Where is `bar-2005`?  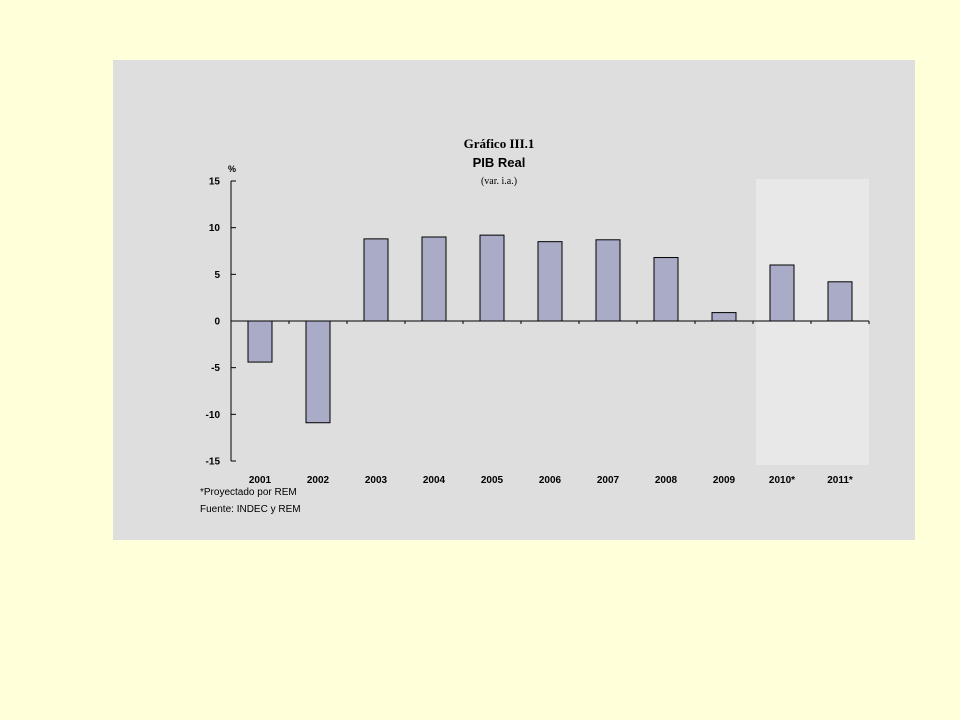
bar-2005 is located at coordinates (492, 278).